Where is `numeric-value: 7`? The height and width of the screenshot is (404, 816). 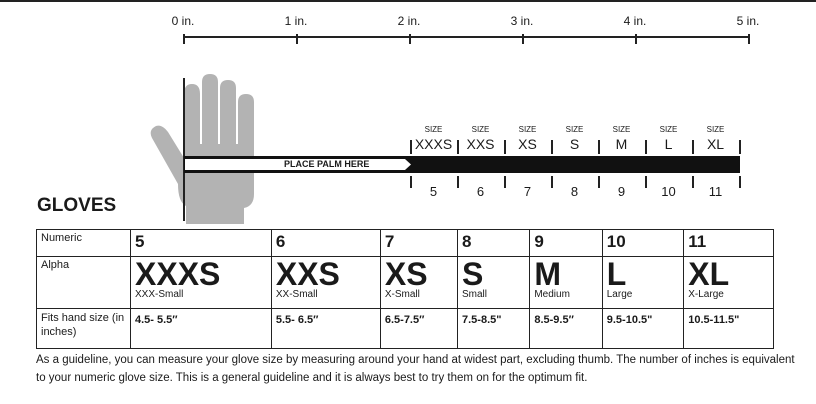 numeric-value: 7 is located at coordinates (389, 241).